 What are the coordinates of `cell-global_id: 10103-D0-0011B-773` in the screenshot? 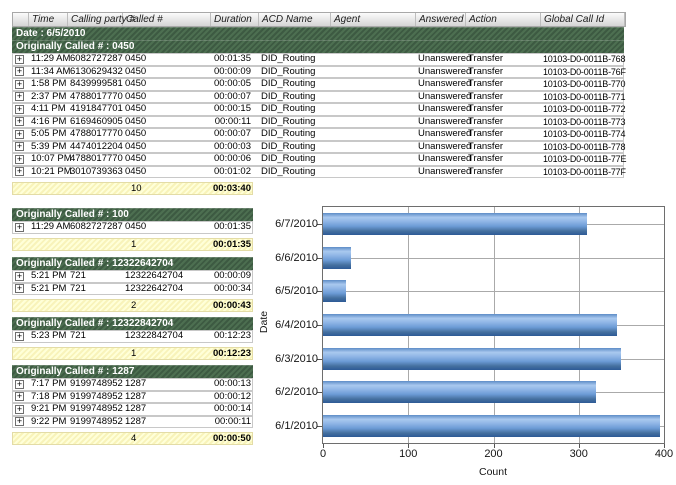 It's located at (584, 121).